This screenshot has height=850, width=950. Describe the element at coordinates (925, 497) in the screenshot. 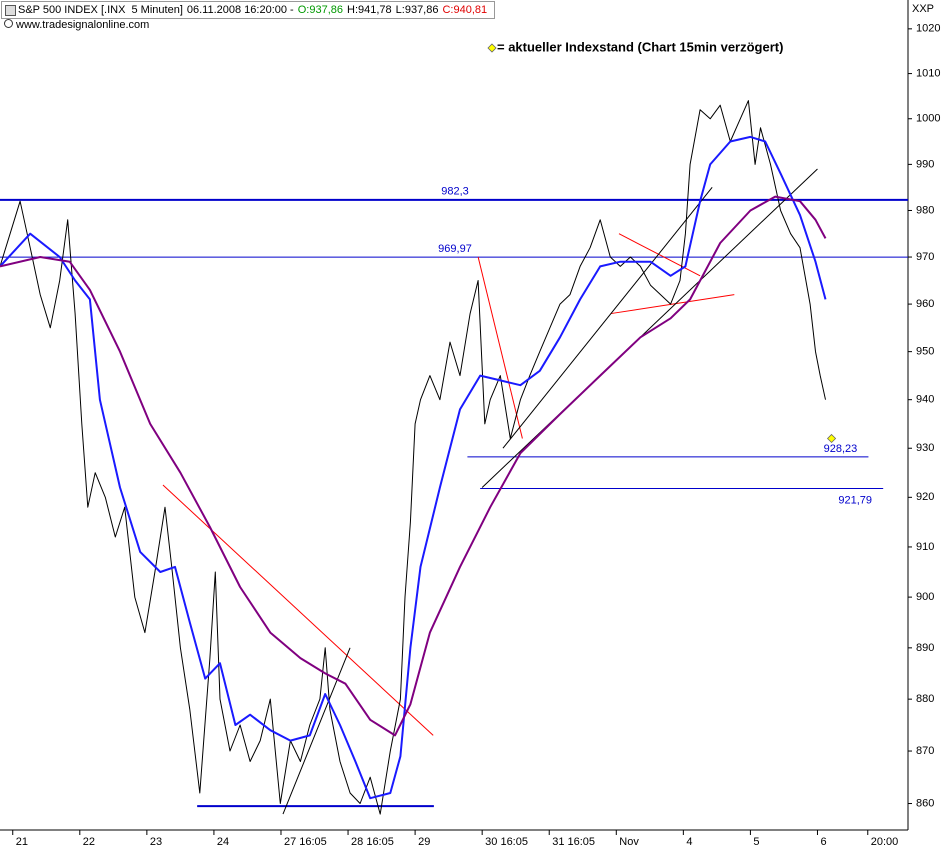

I see `y-tick-label: 920` at that location.